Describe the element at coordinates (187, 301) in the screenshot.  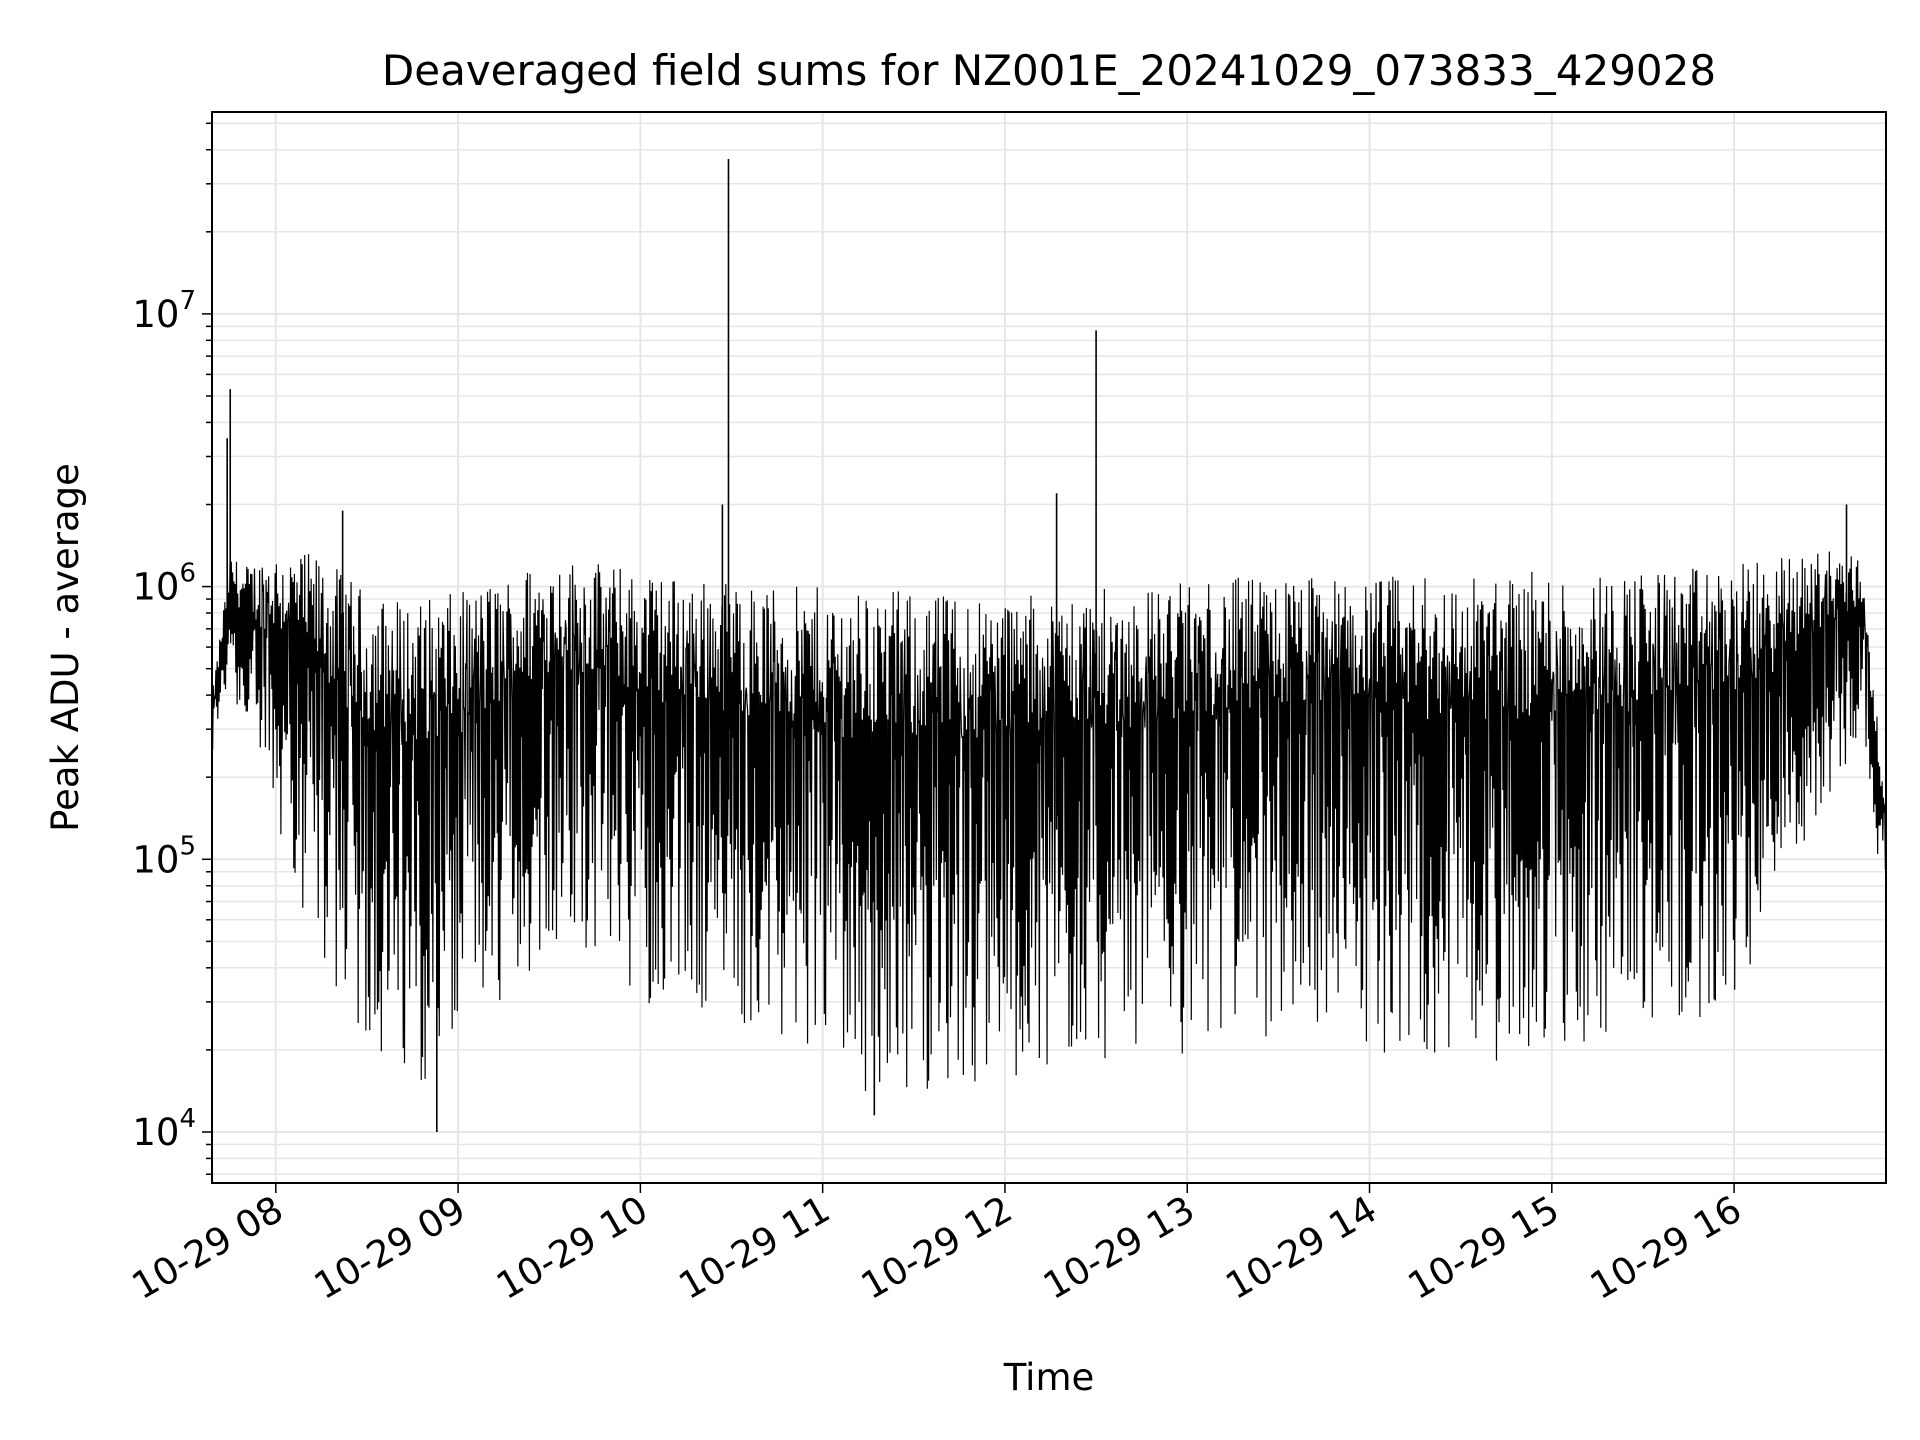
I see `y-tick-exponent: 7` at that location.